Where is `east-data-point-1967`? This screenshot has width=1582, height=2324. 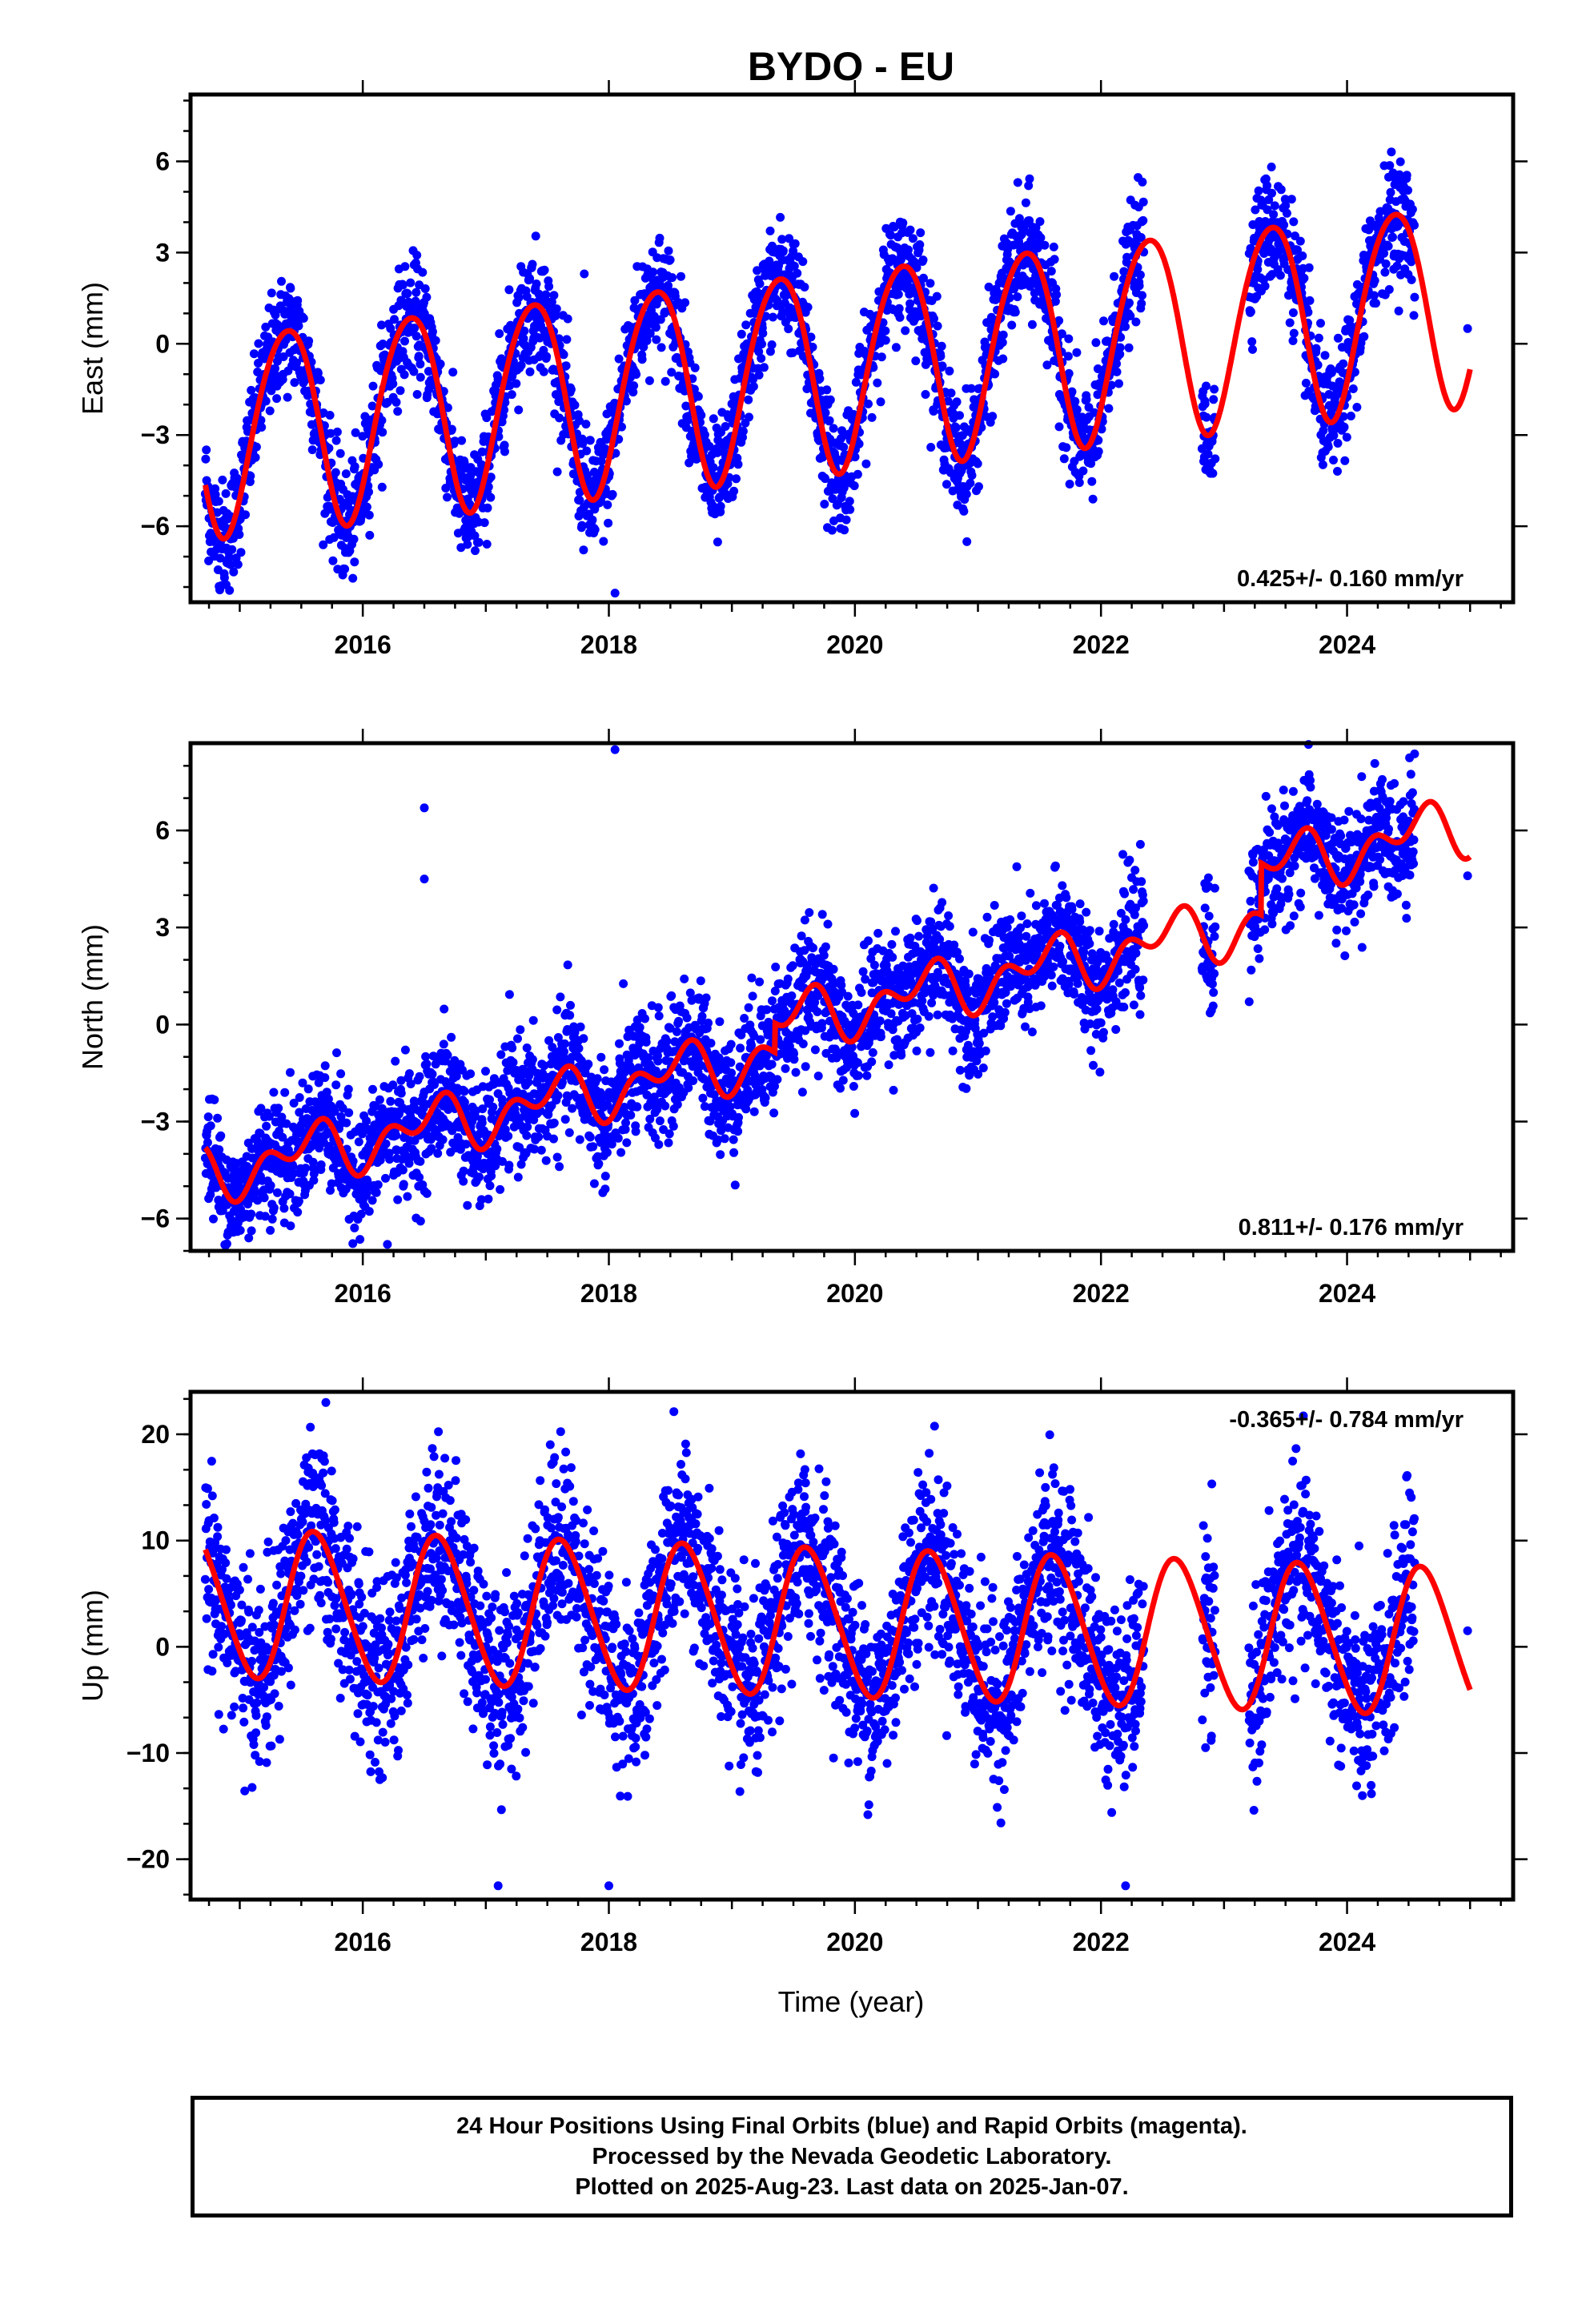 east-data-point-1967 is located at coordinates (869, 403).